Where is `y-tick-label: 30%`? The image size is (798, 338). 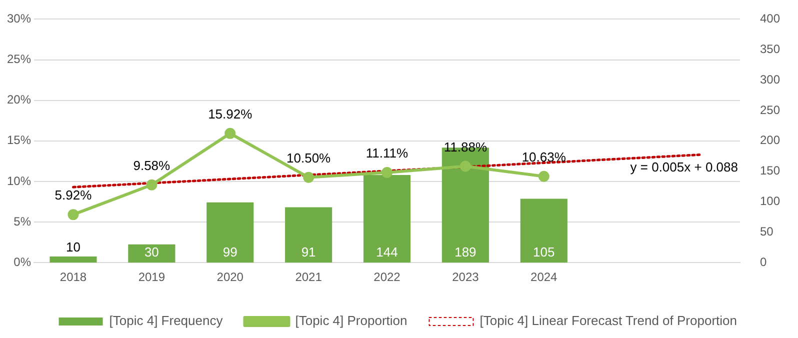 y-tick-label: 30% is located at coordinates (19, 19).